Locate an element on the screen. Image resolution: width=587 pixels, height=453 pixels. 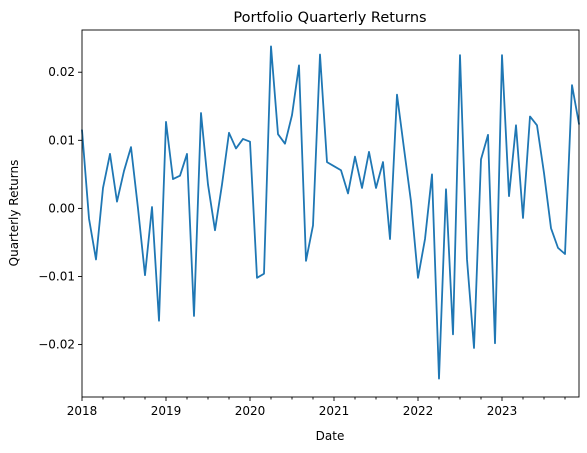
x-tick-label: 2021 is located at coordinates (334, 411).